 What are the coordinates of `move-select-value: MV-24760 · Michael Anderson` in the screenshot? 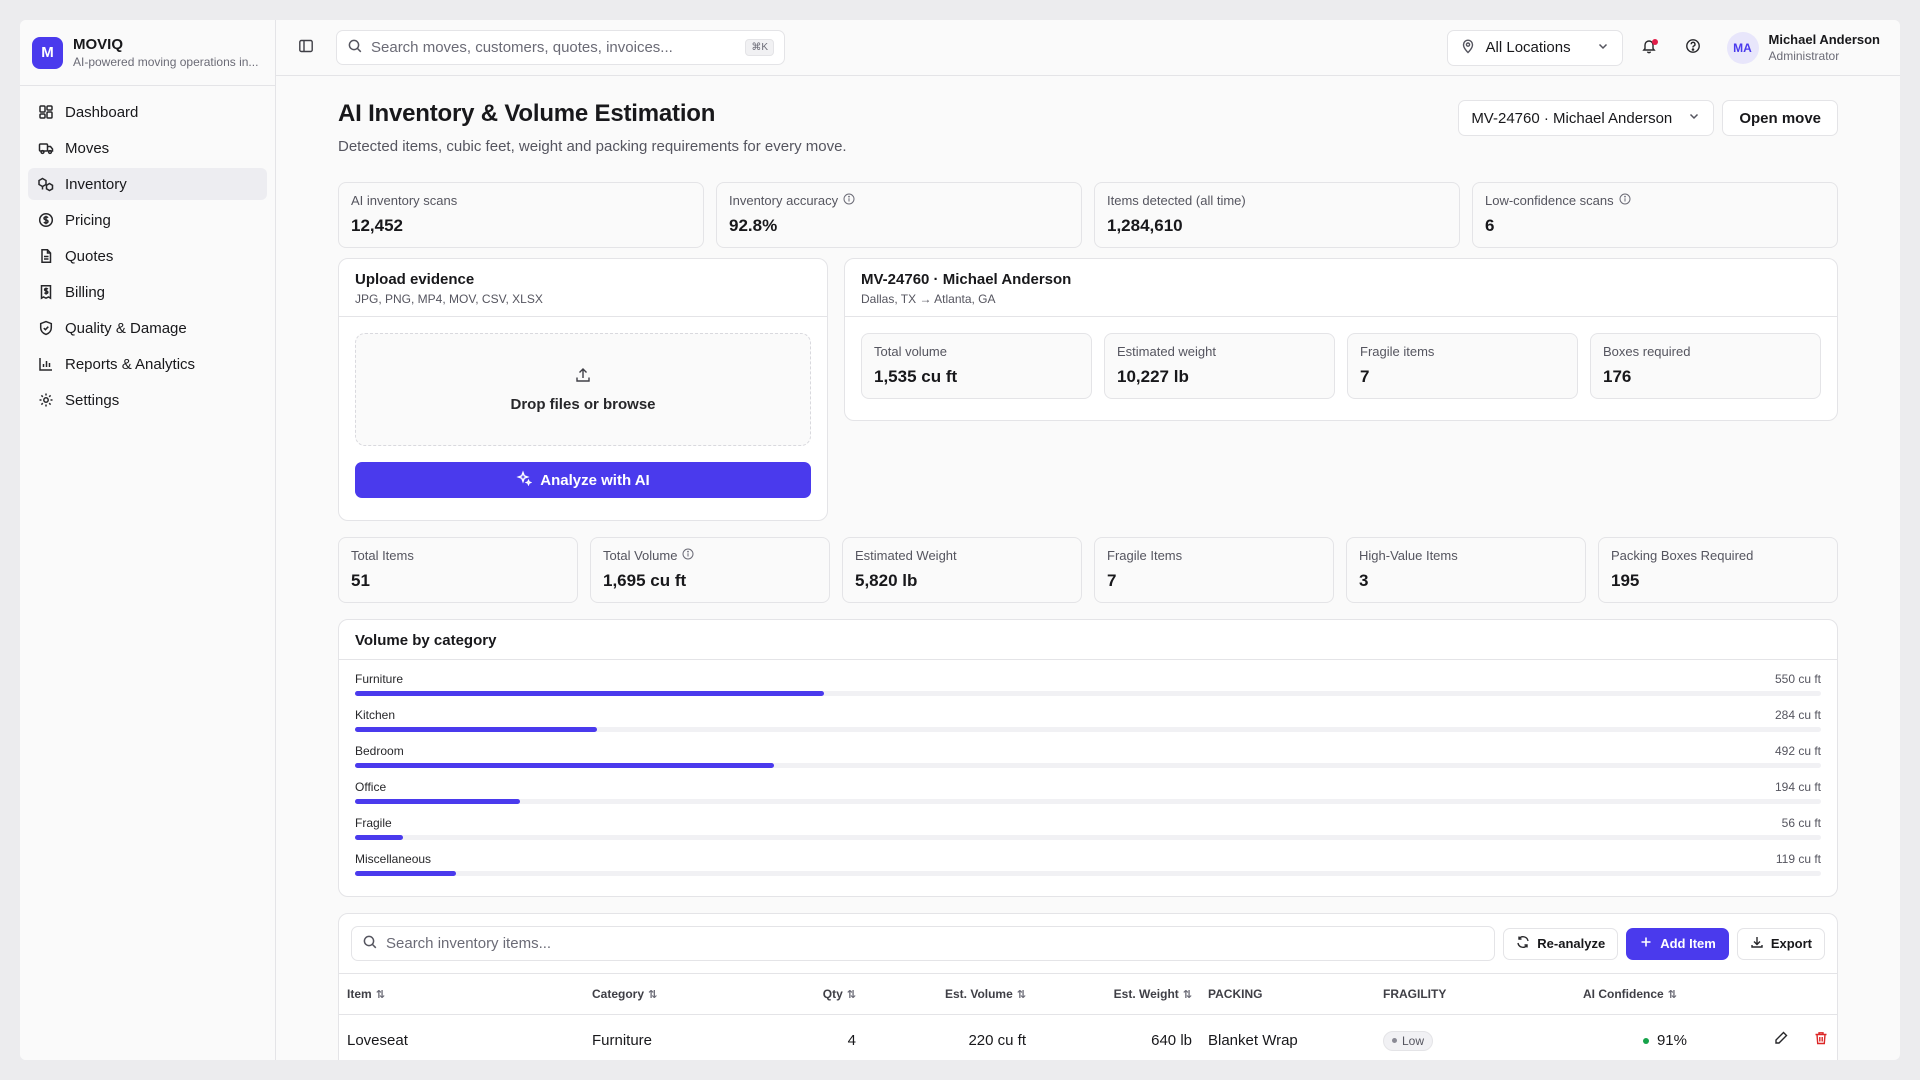 It's located at (1572, 118).